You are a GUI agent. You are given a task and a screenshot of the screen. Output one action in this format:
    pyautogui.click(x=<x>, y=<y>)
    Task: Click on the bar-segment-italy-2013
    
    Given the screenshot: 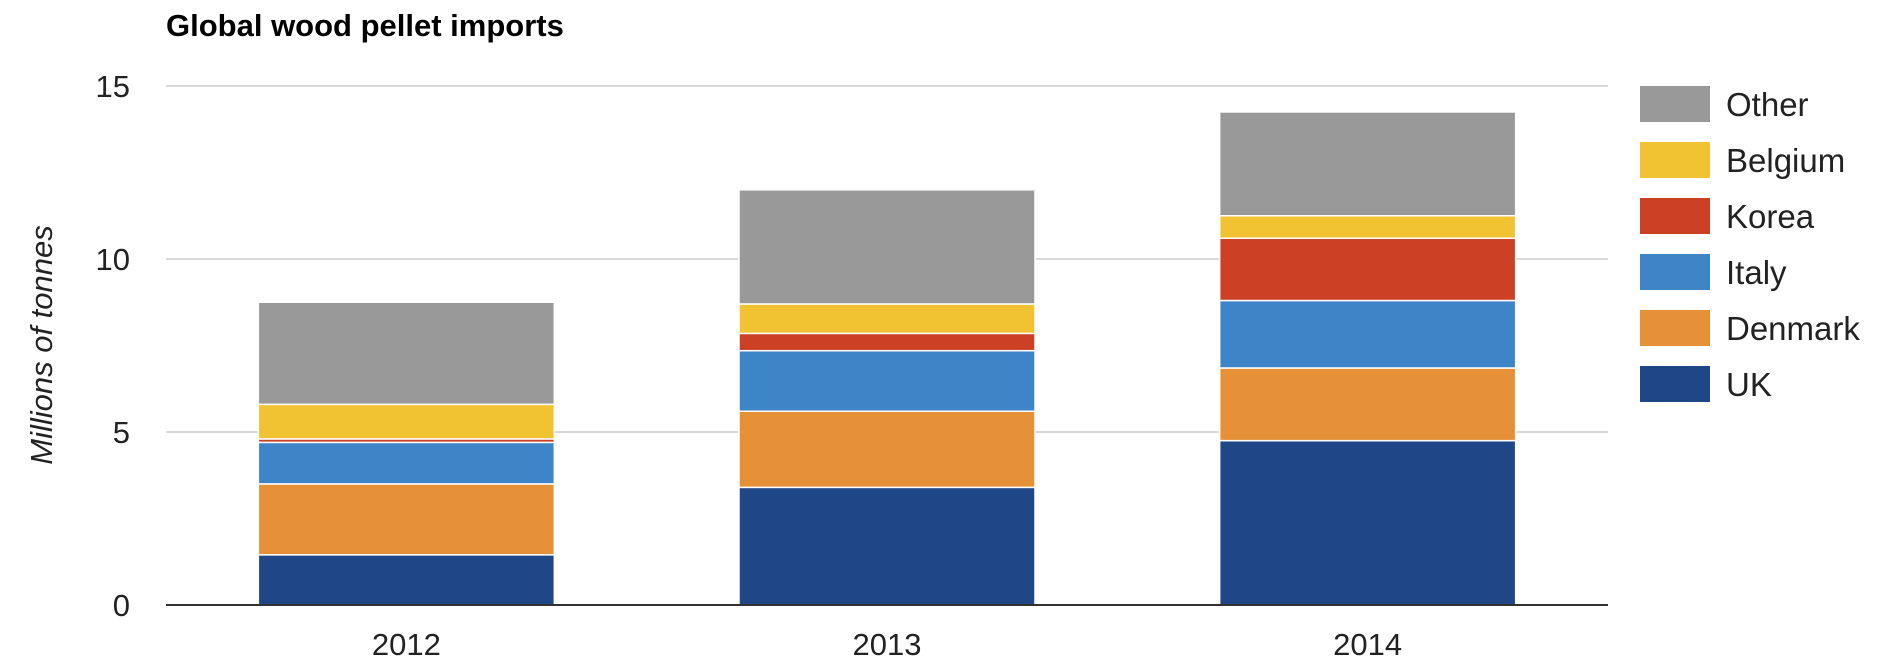 What is the action you would take?
    pyautogui.click(x=887, y=380)
    